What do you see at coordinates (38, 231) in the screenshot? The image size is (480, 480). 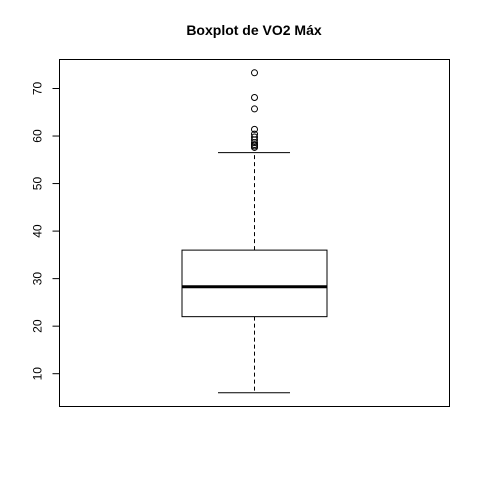 I see `y-tick-label: 40` at bounding box center [38, 231].